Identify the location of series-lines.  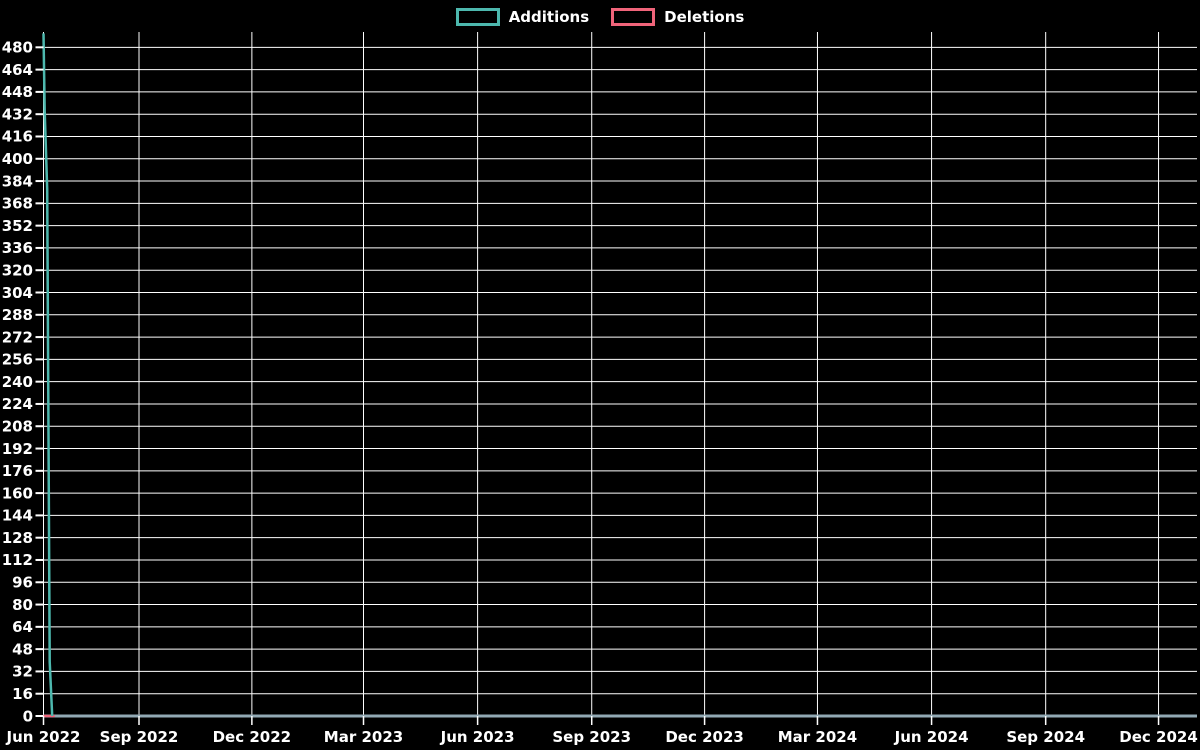
(48, 375).